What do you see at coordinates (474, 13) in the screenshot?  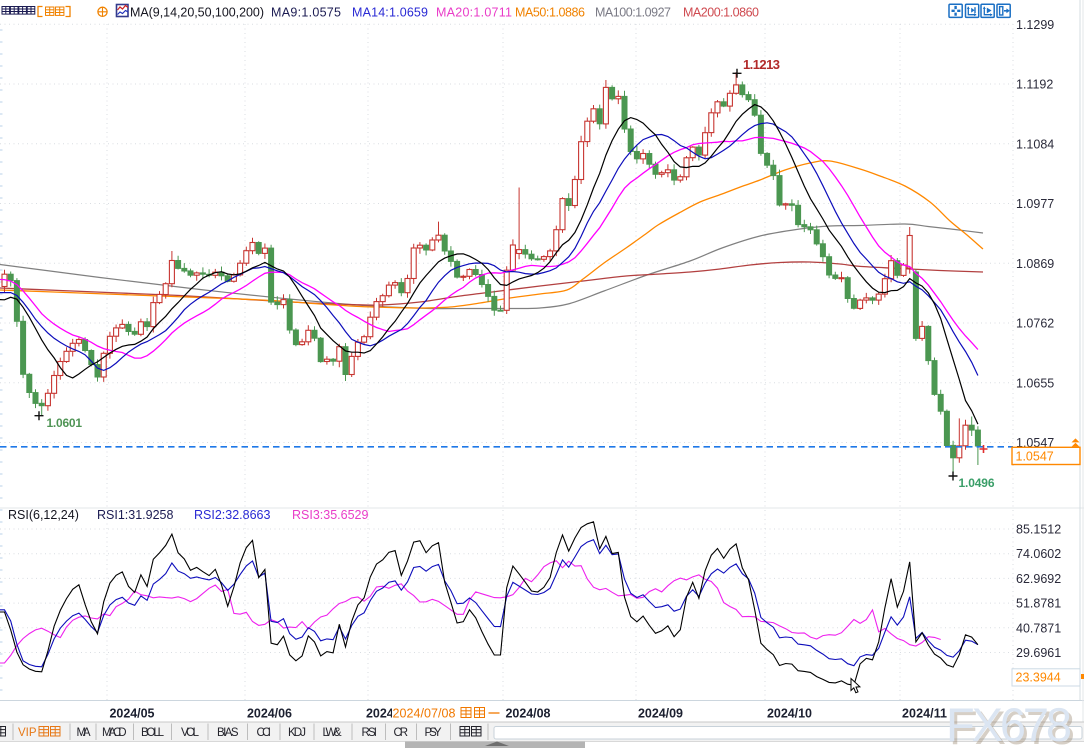 I see `svg-text: MA20:1.0711` at bounding box center [474, 13].